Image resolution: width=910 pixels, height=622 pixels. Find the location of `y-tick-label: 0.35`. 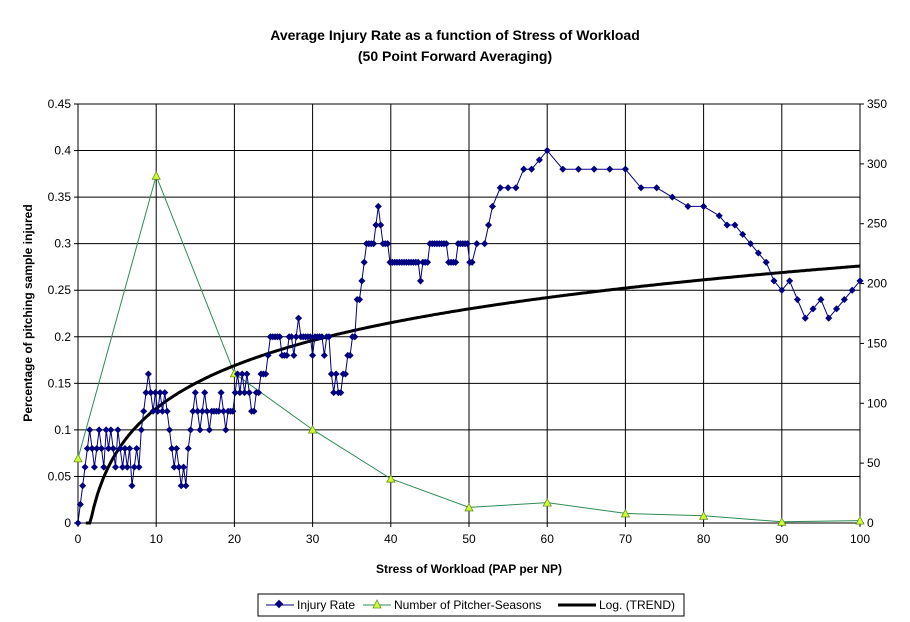

y-tick-label: 0.35 is located at coordinates (60, 197).